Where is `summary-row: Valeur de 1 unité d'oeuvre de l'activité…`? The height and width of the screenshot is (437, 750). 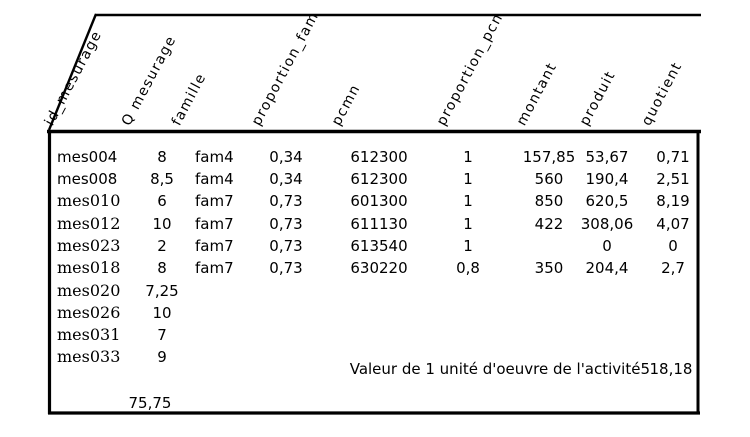
summary-row: Valeur de 1 unité d'oeuvre de l'activité… is located at coordinates (375, 369).